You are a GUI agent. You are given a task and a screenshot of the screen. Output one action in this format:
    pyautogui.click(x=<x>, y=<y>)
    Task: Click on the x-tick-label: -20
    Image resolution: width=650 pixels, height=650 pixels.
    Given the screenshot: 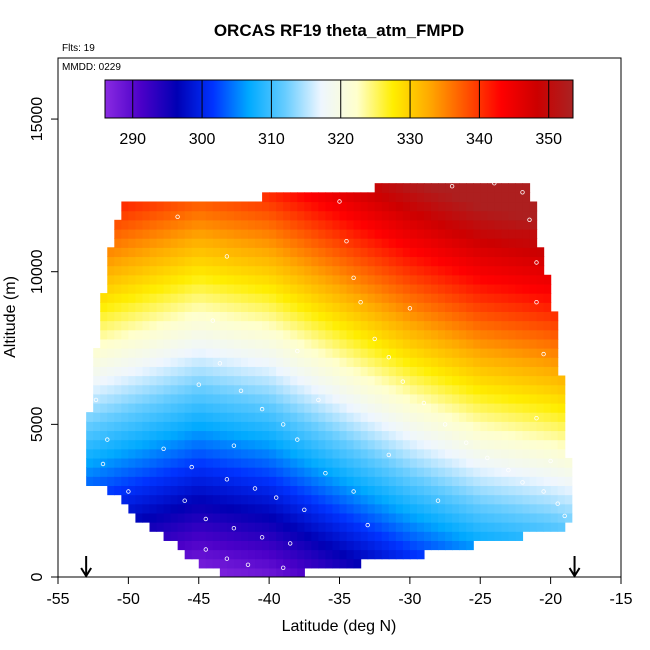 What is the action you would take?
    pyautogui.click(x=550, y=599)
    